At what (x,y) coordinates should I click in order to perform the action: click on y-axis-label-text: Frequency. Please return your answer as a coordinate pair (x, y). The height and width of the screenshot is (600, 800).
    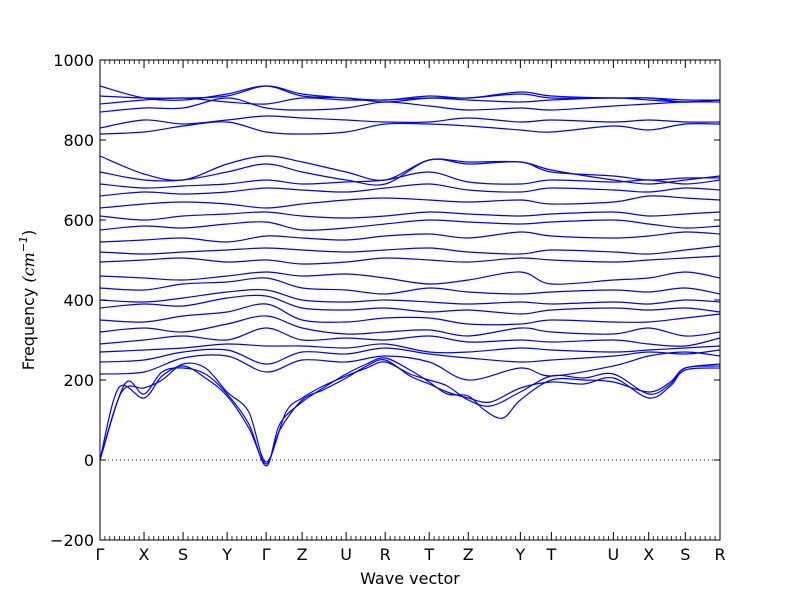
    Looking at the image, I should click on (28, 329).